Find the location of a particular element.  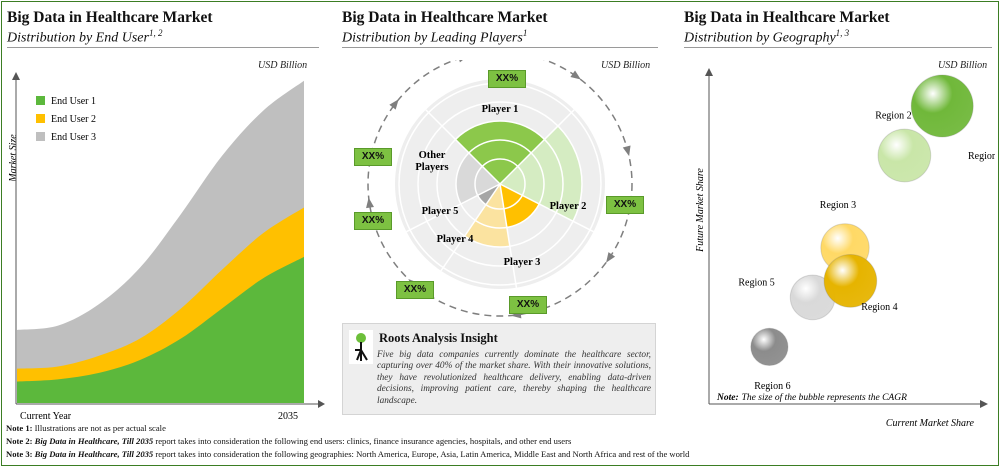

polar-slice-label: Other is located at coordinates (432, 155).